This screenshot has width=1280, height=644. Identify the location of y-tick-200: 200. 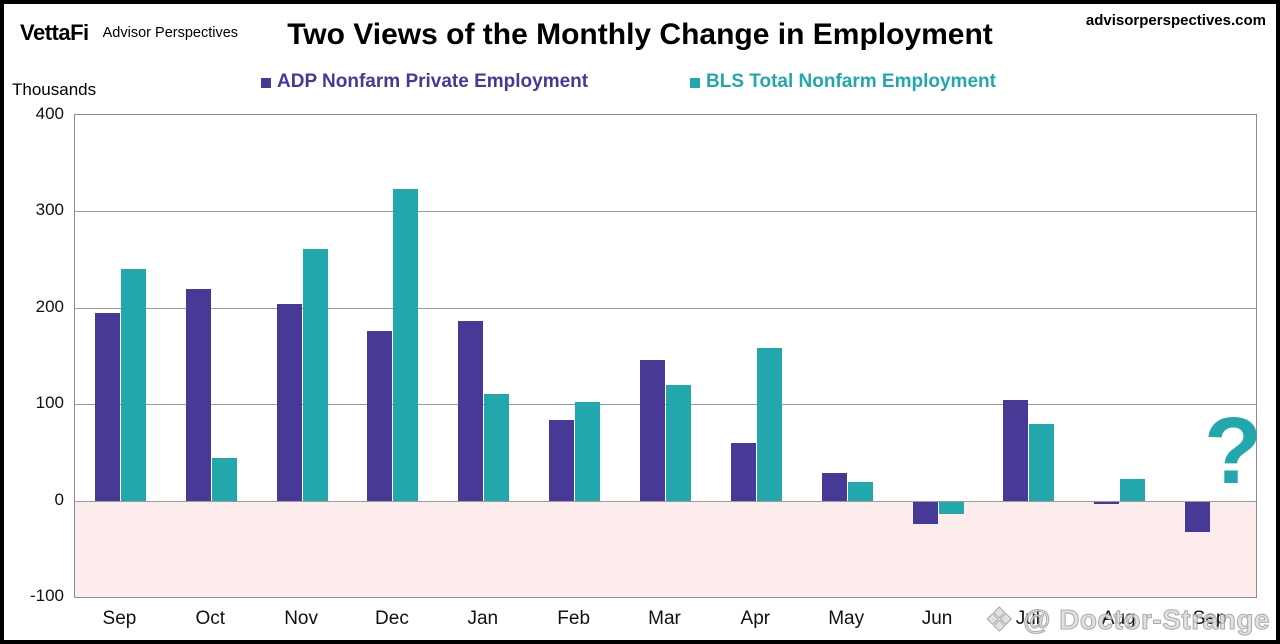
(49, 306).